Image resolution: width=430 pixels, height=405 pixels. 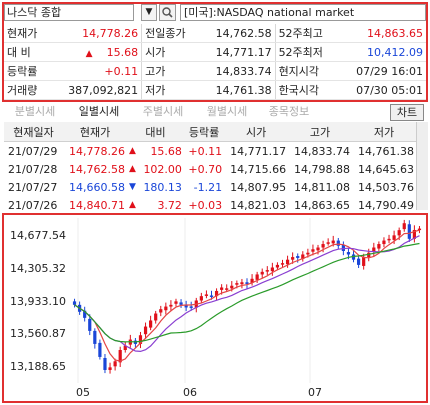 What do you see at coordinates (170, 90) in the screenshot?
I see `info-label: 저가` at bounding box center [170, 90].